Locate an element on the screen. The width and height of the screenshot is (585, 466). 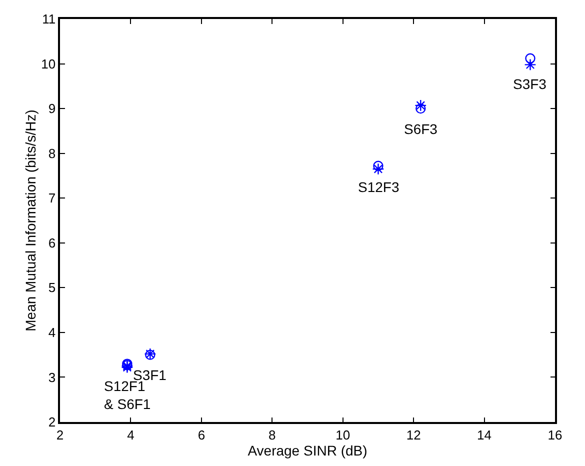
y-tick-label: 10 is located at coordinates (48, 64).